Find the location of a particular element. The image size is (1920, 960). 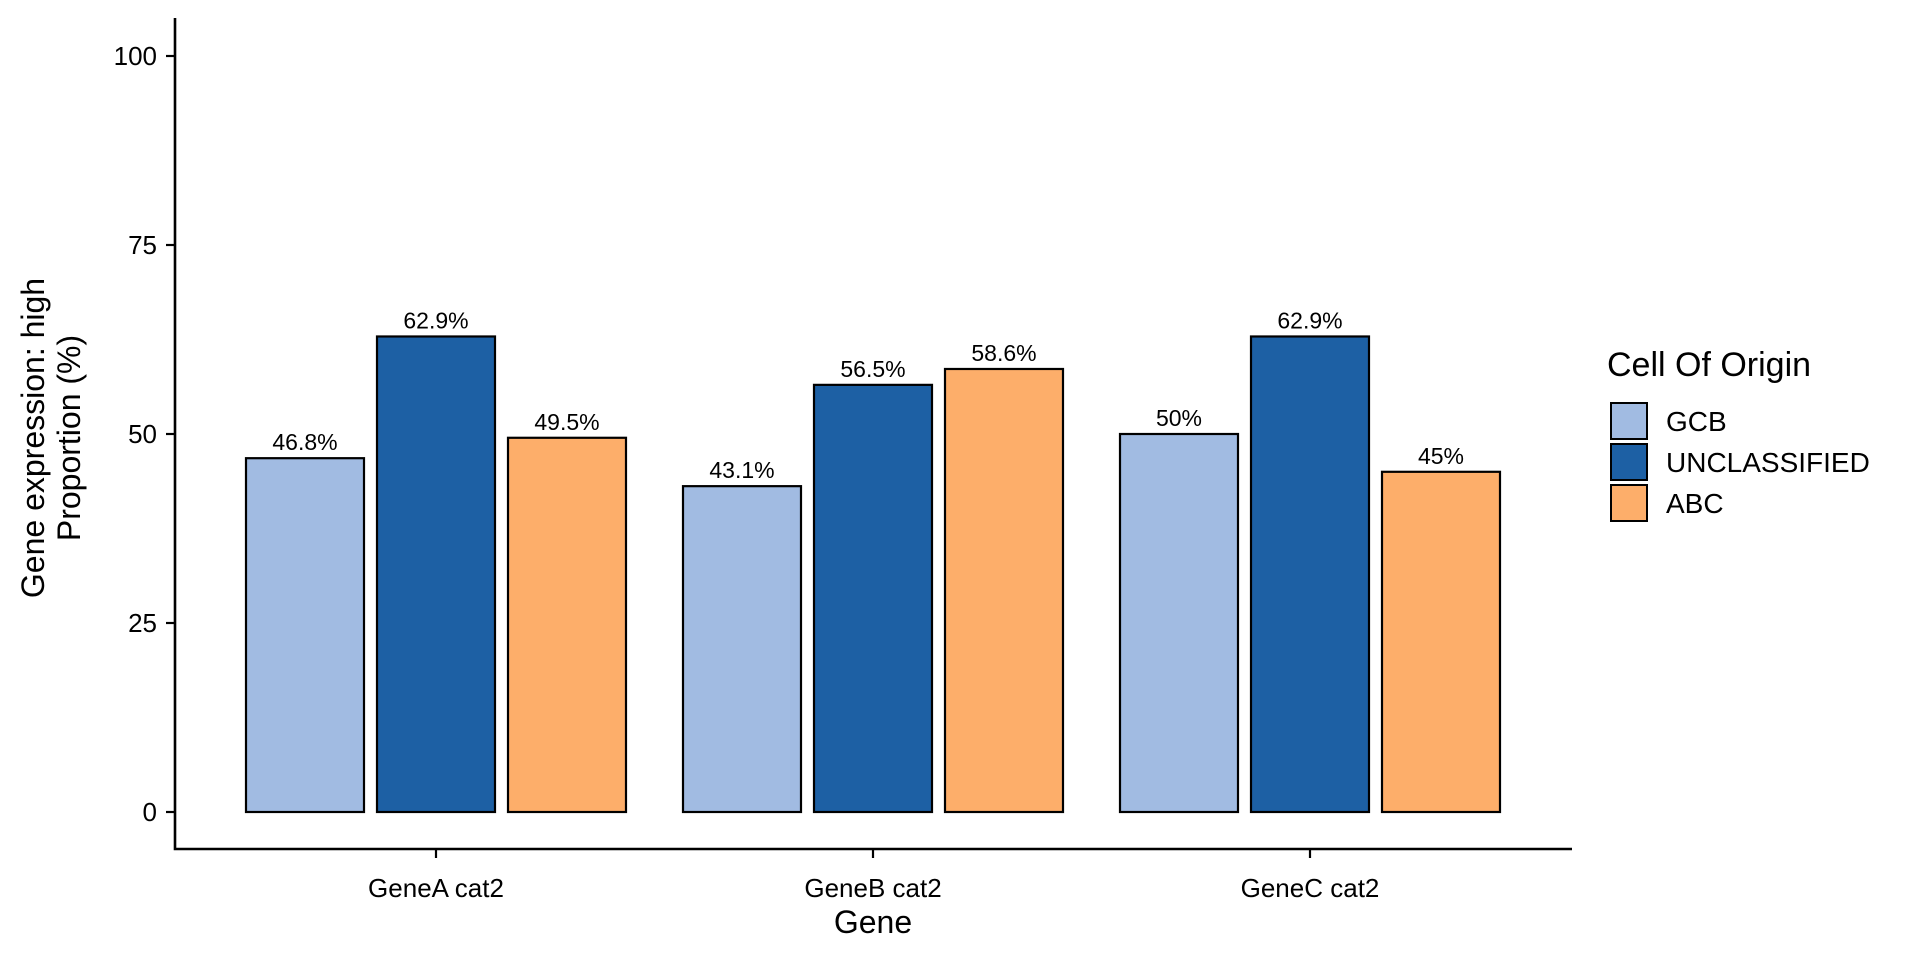

y-axis-title-line: Proportion (%) is located at coordinates (69, 438).